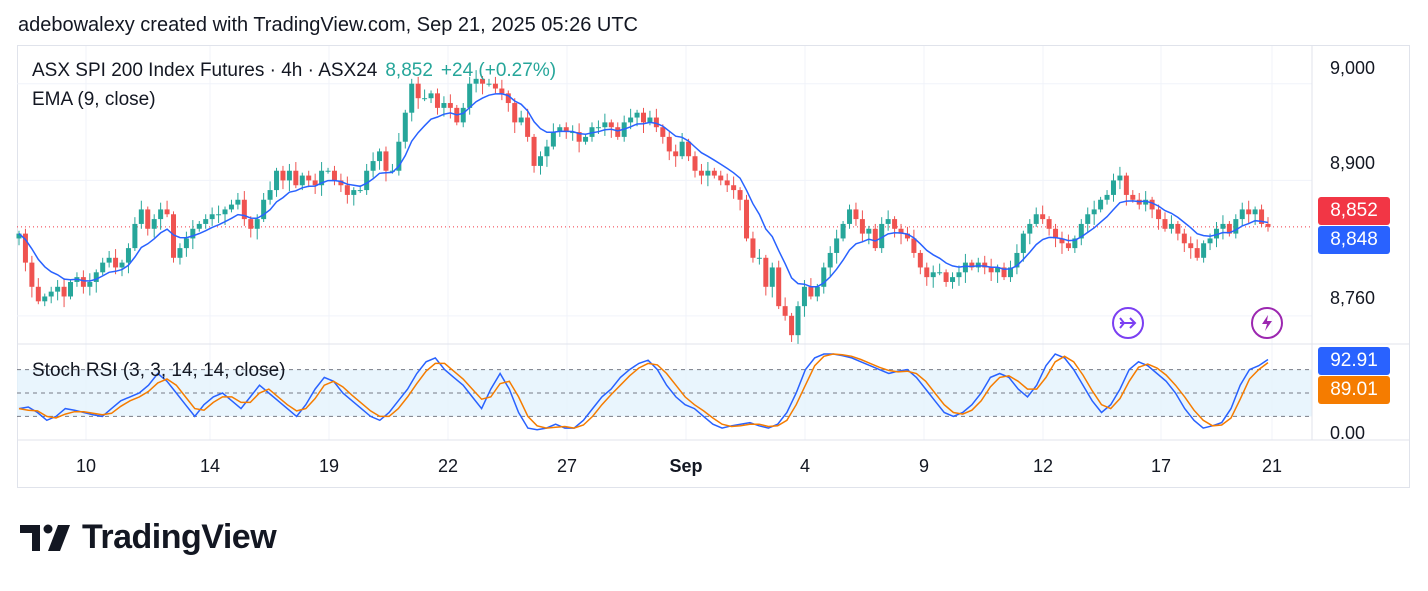 The height and width of the screenshot is (591, 1428). What do you see at coordinates (1267, 323) in the screenshot?
I see `lightning-icon` at bounding box center [1267, 323].